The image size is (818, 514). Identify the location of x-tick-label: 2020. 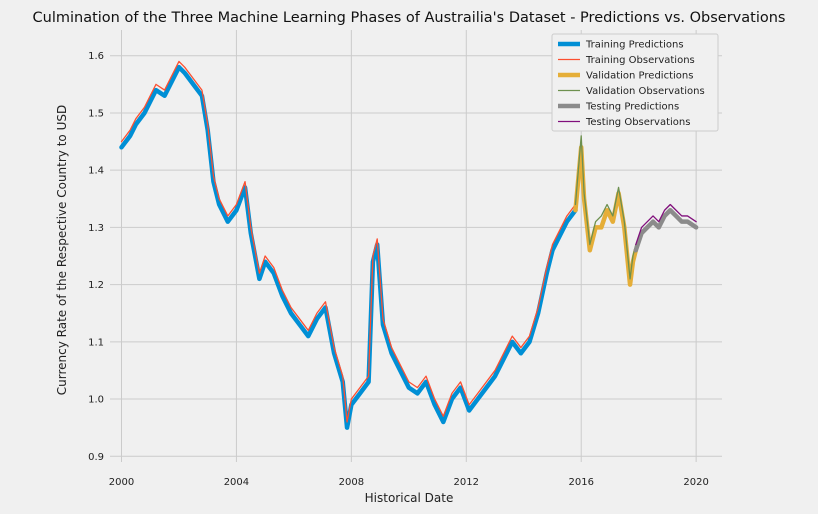
(695, 482).